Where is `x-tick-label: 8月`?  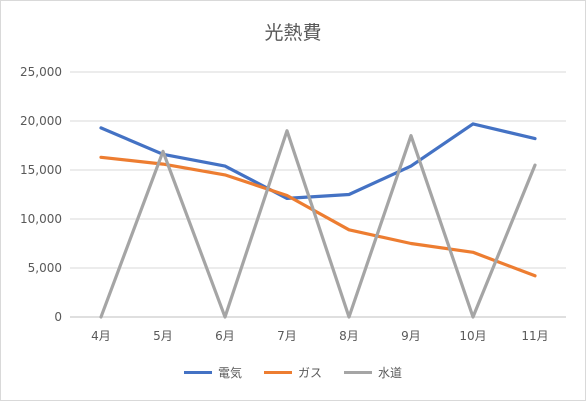 x-tick-label: 8月 is located at coordinates (349, 336).